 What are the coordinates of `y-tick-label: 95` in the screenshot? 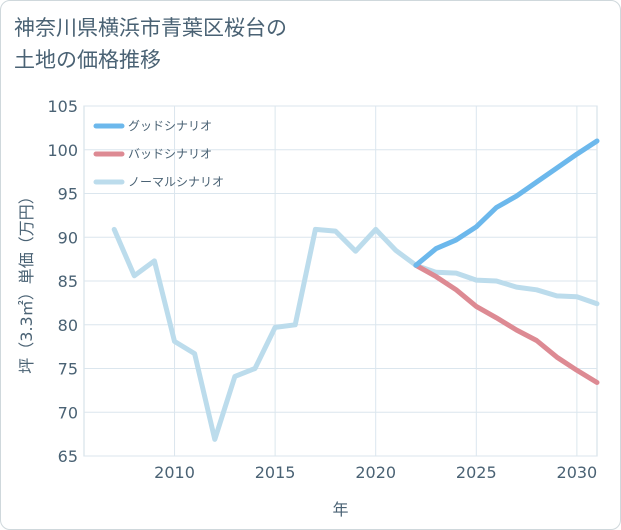 It's located at (68, 194).